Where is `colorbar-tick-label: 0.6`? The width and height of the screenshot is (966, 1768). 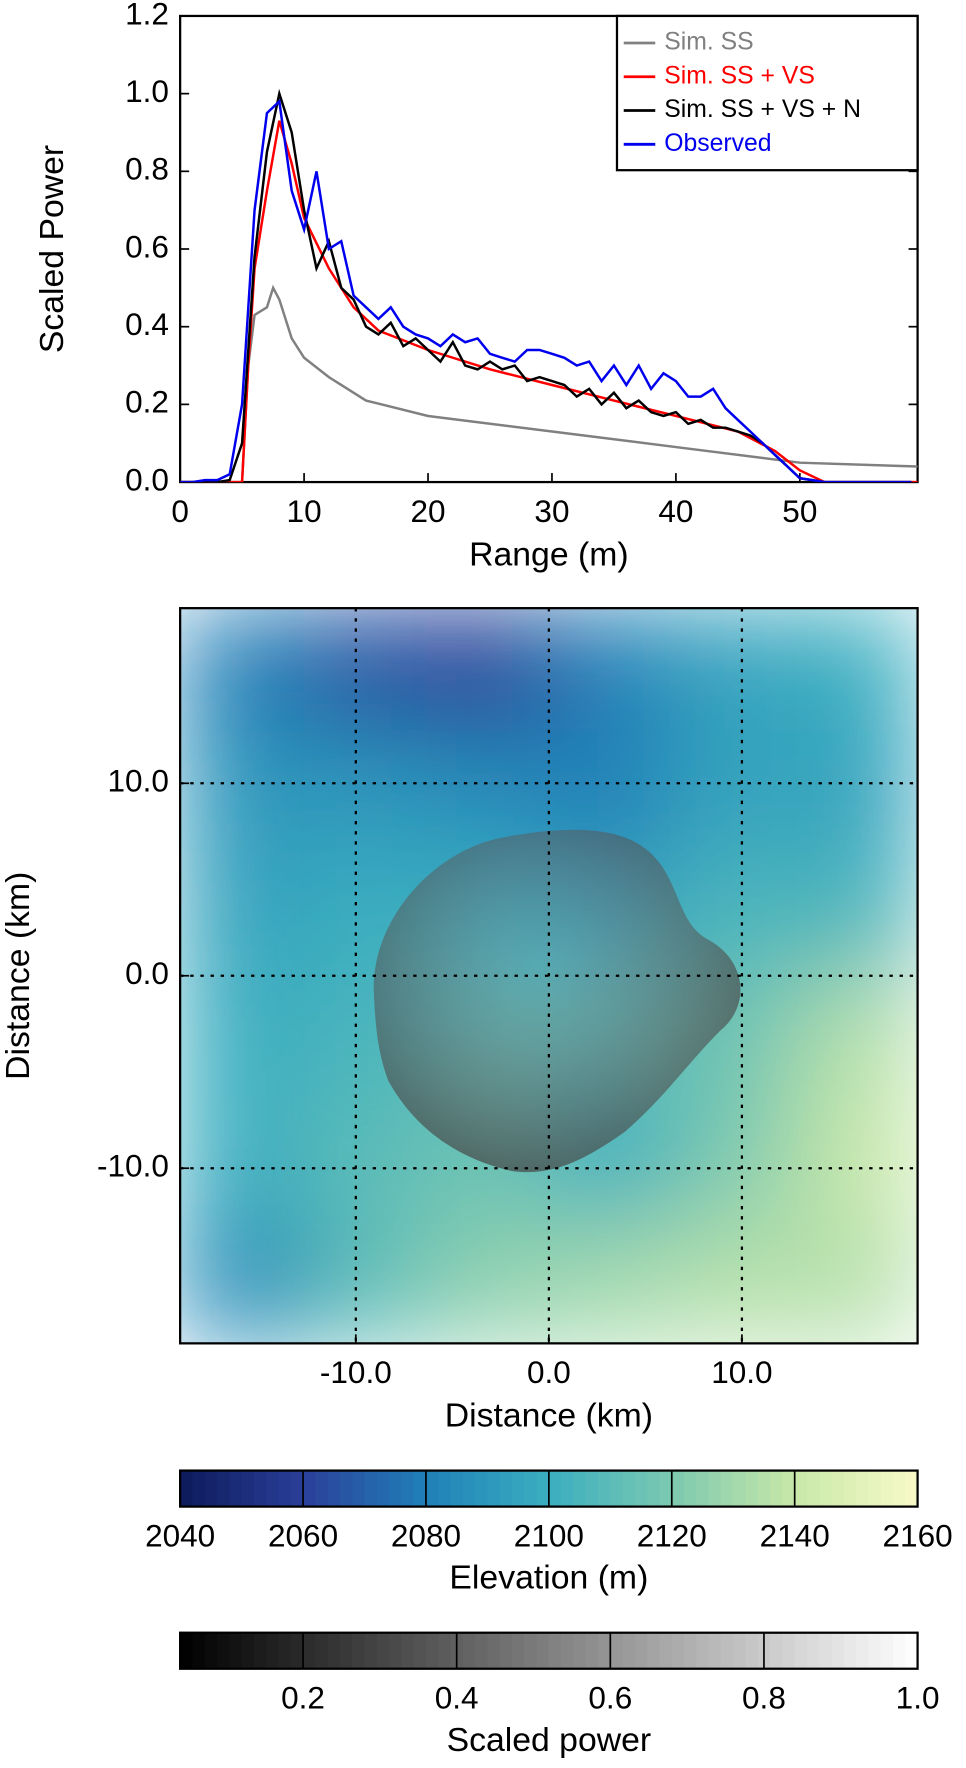 colorbar-tick-label: 0.6 is located at coordinates (610, 1698).